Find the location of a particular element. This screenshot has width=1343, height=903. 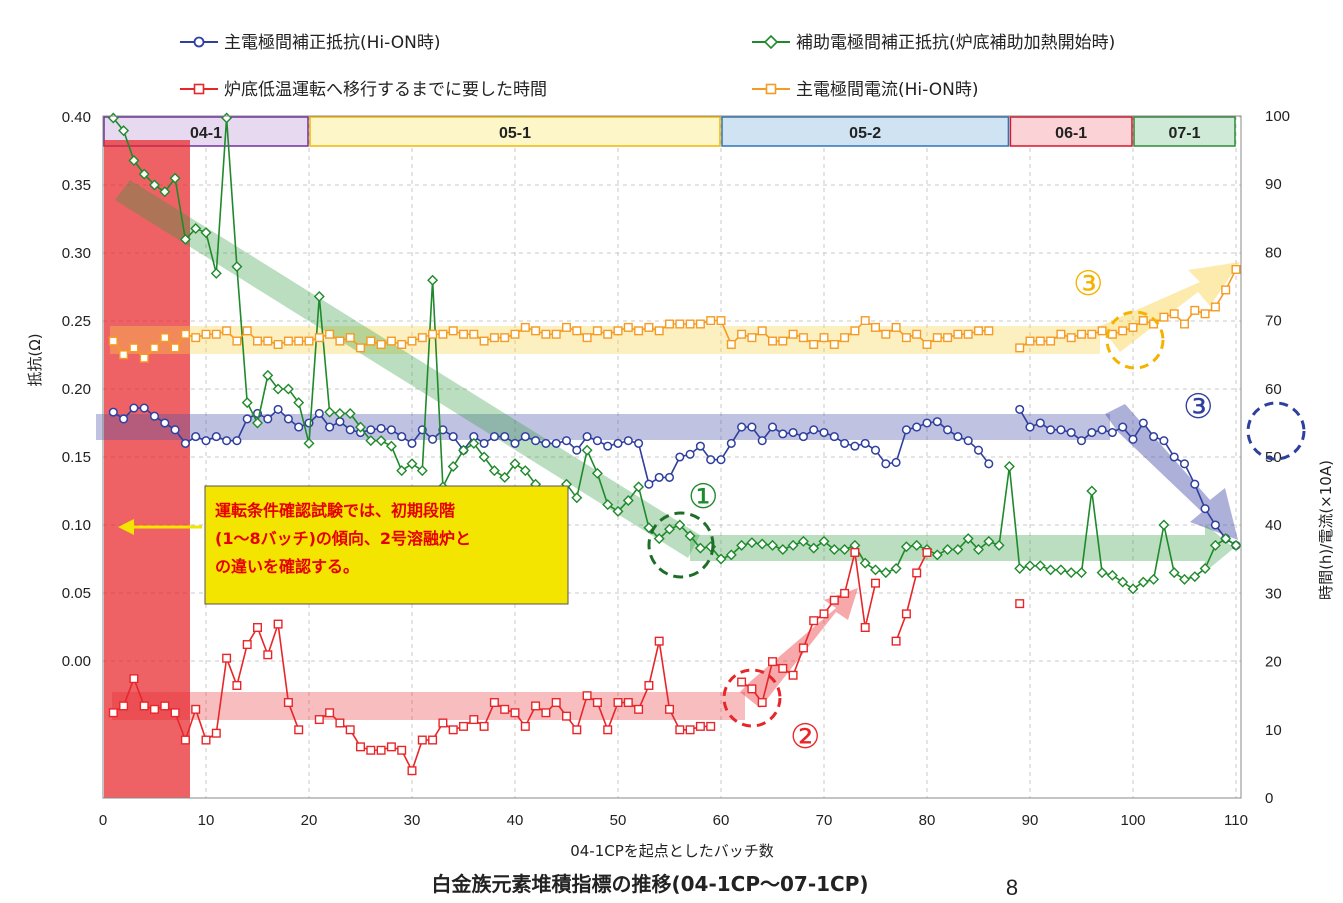

y-left-tick-label: 0.25 is located at coordinates (76, 321).